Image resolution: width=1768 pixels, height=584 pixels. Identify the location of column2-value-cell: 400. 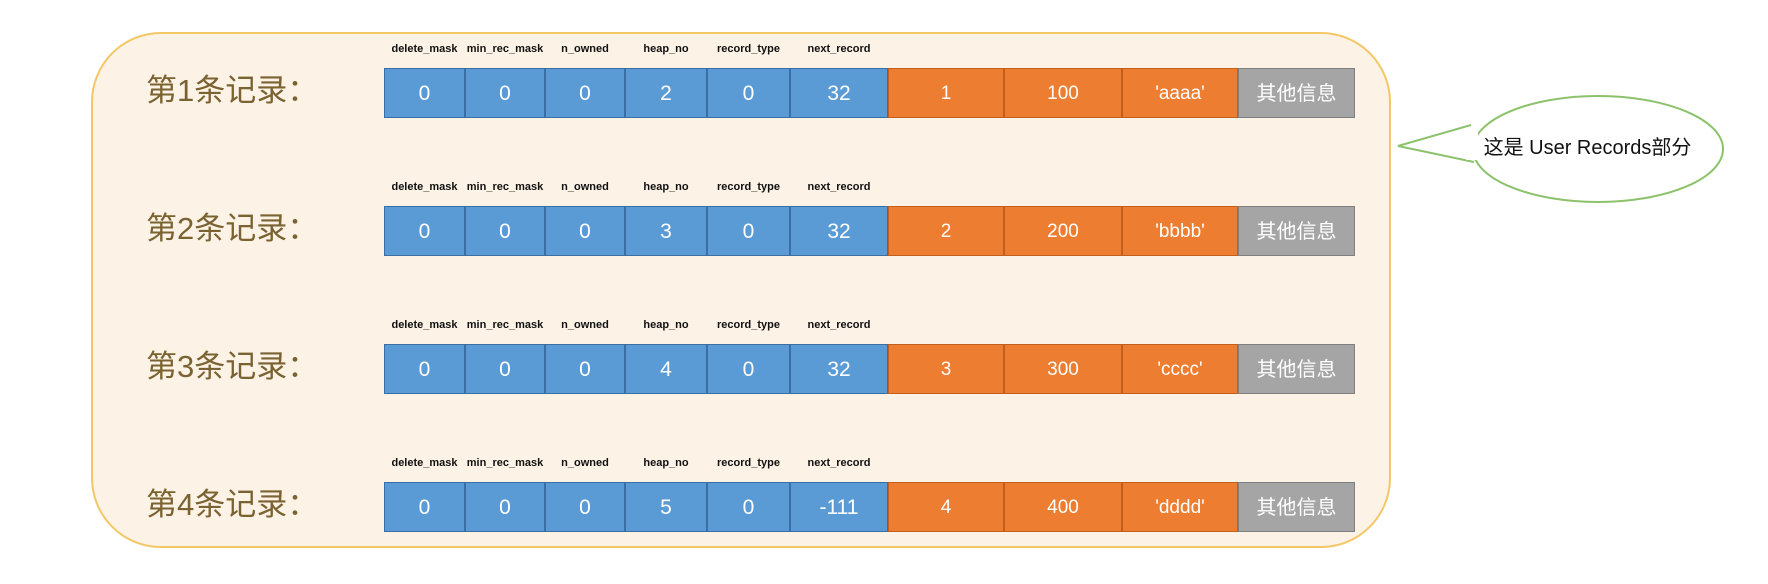
(1063, 507).